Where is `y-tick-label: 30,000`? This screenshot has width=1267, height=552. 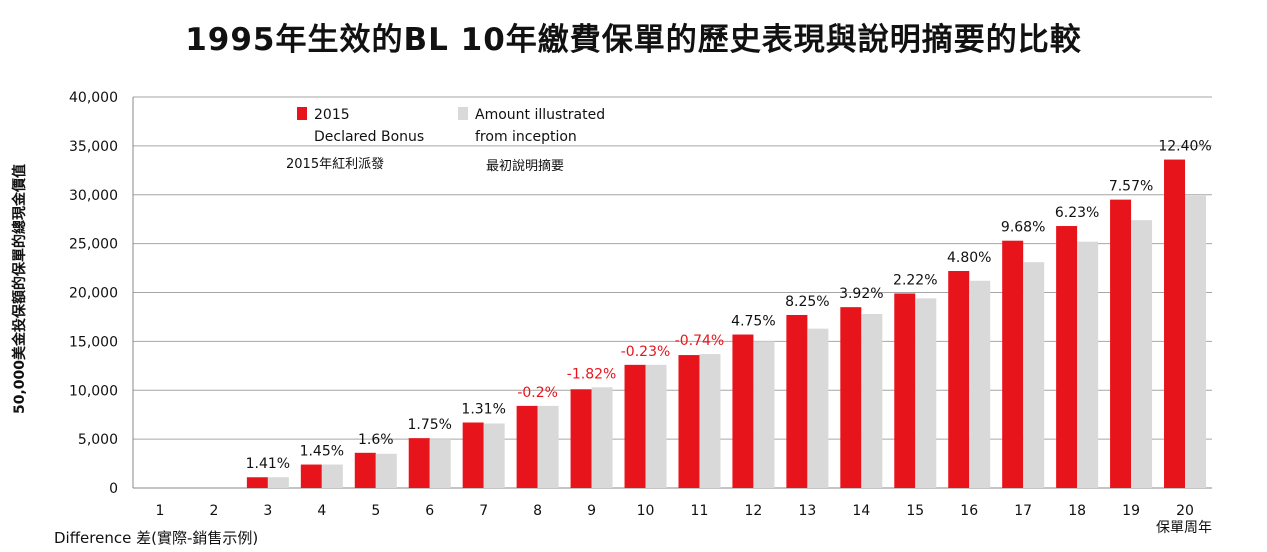
y-tick-label: 30,000 is located at coordinates (93, 196).